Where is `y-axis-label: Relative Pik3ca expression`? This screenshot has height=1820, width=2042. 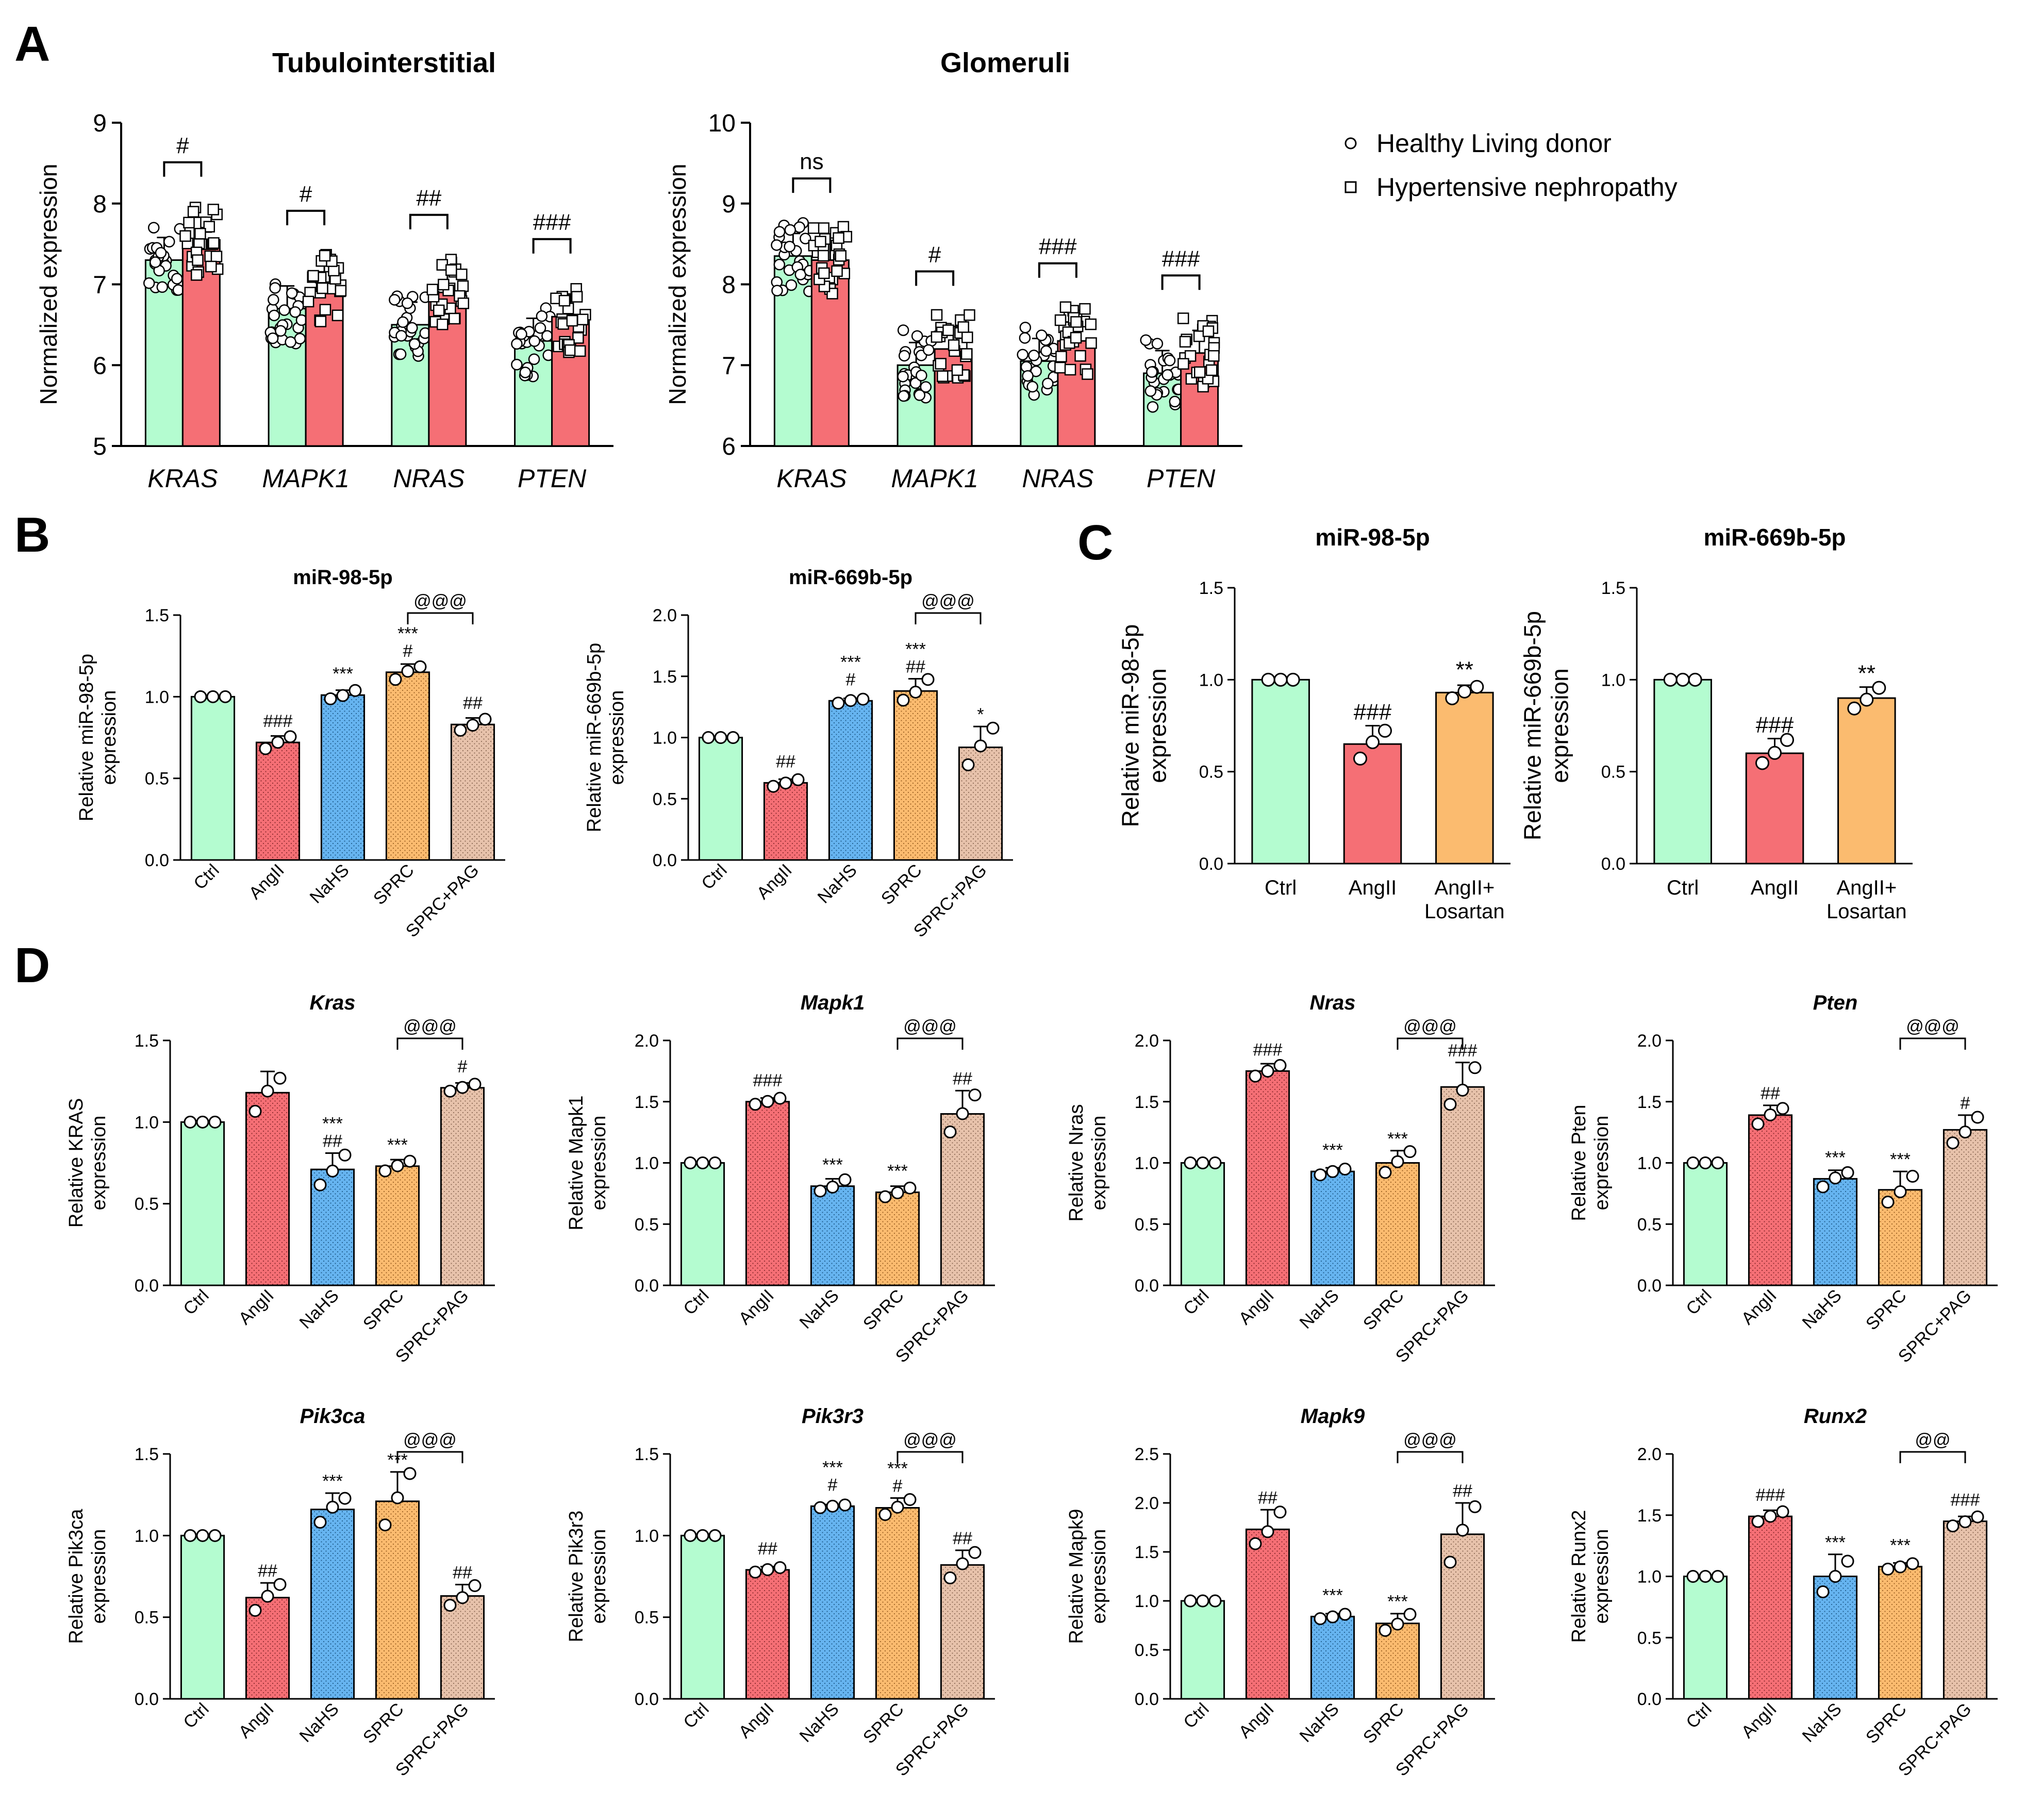 y-axis-label: Relative Pik3ca expression is located at coordinates (87, 1576).